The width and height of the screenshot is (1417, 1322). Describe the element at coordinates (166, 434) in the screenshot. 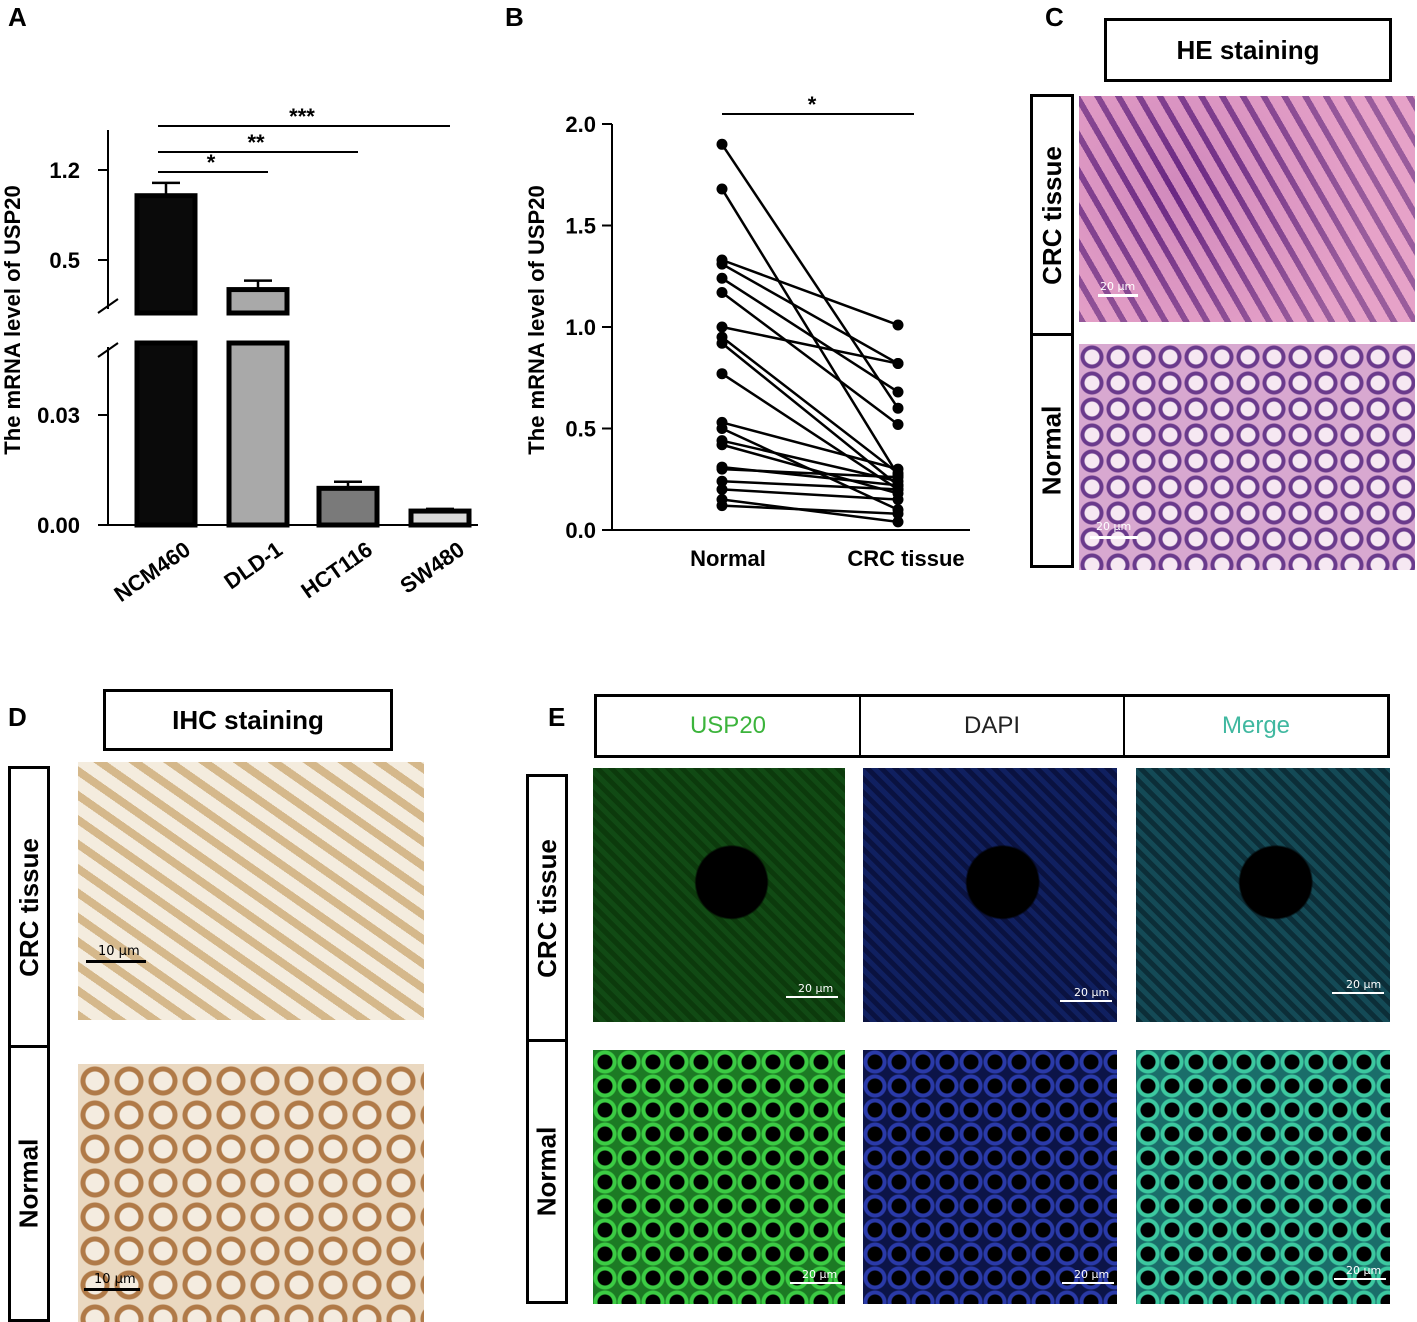

I see `bar-lower` at that location.